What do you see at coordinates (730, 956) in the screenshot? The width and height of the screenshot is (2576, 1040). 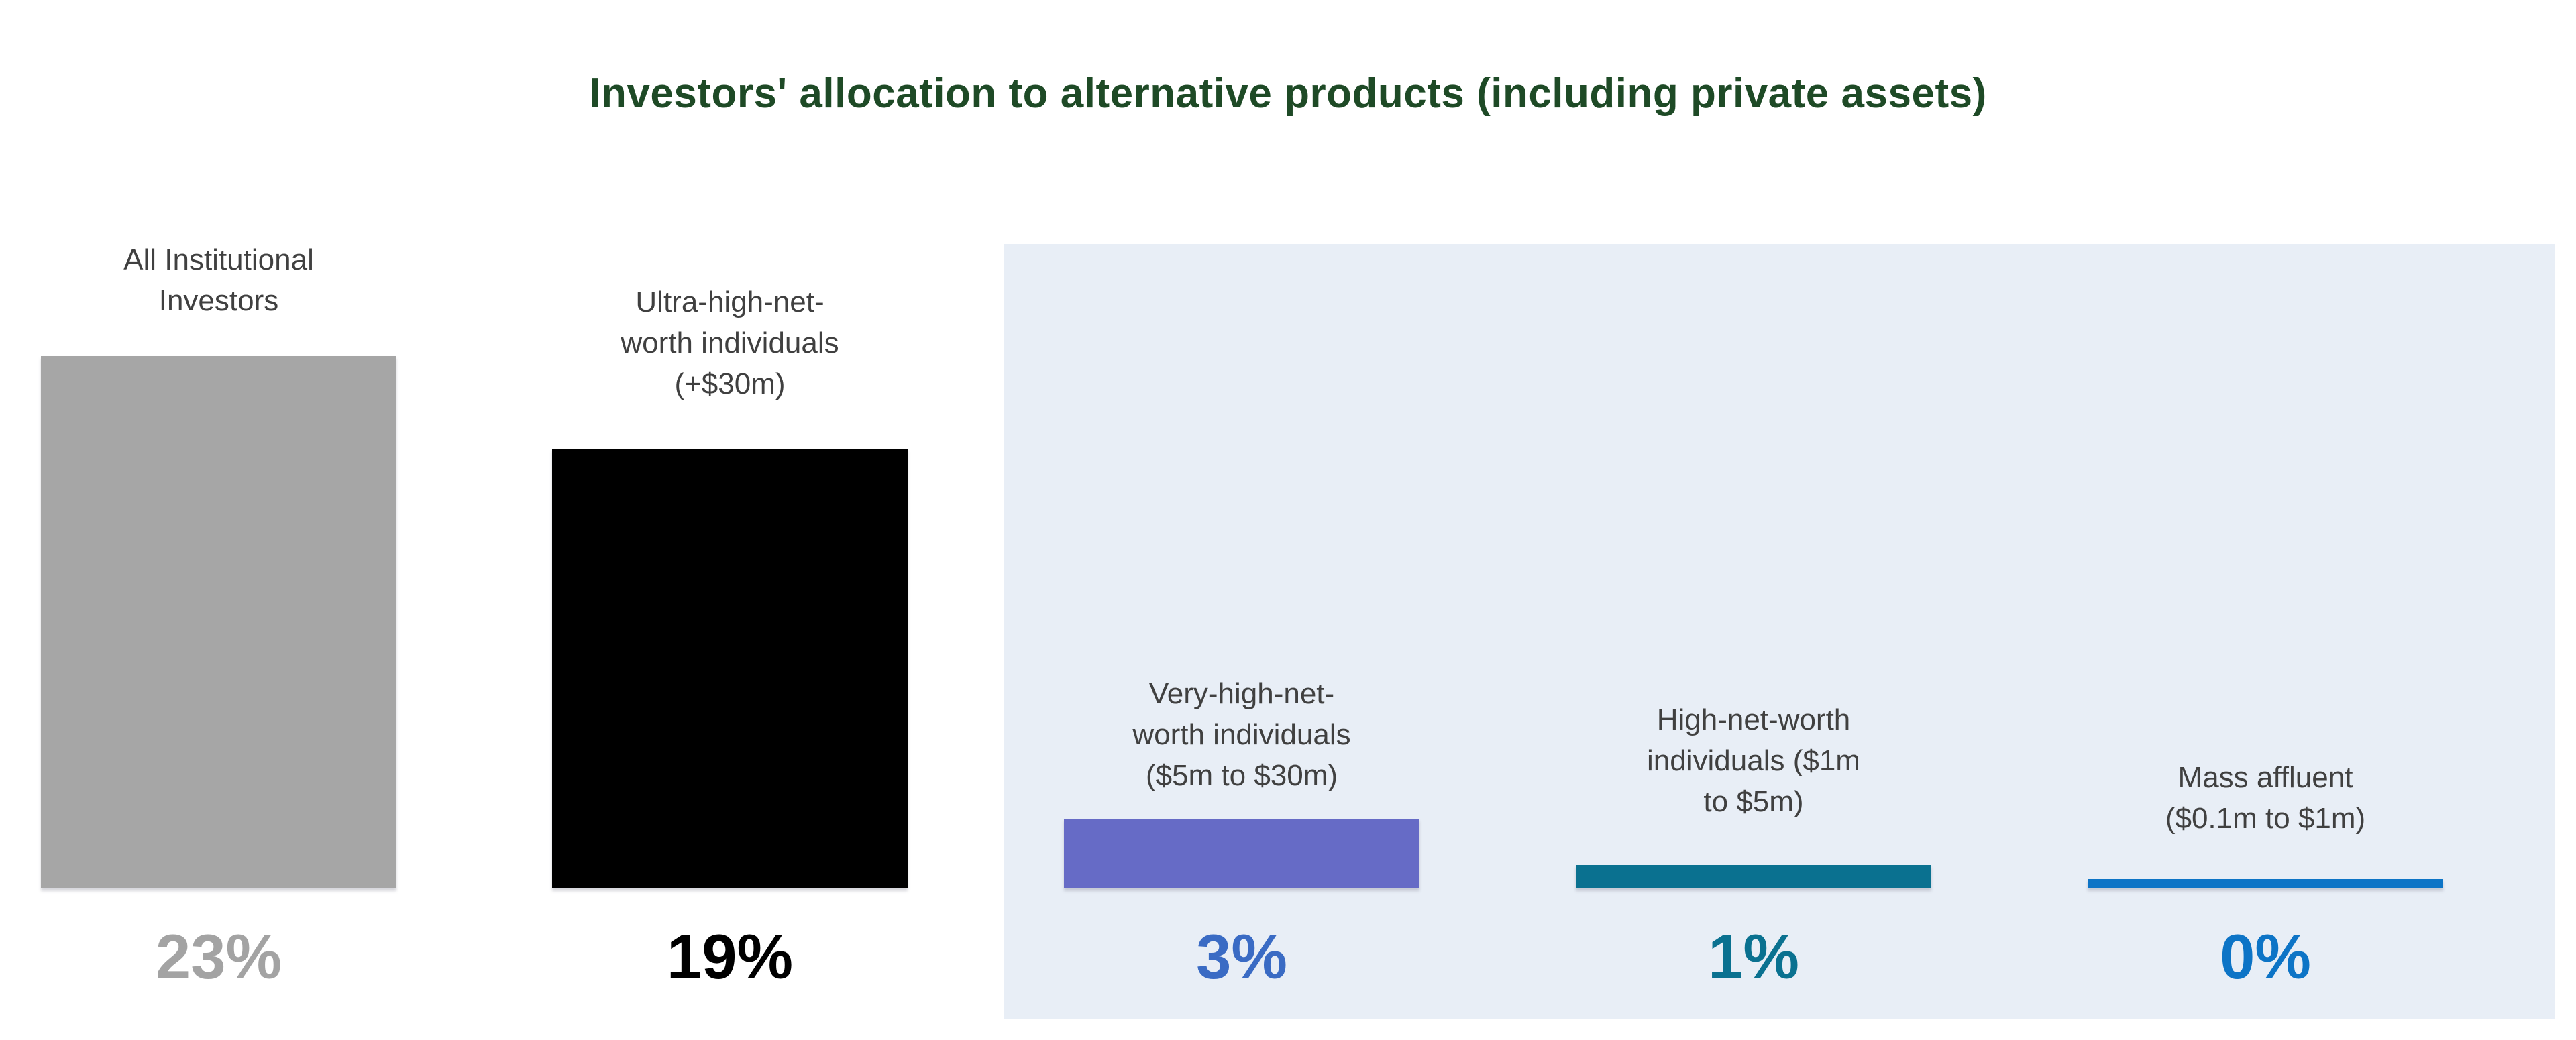 I see `value-label: 19%` at bounding box center [730, 956].